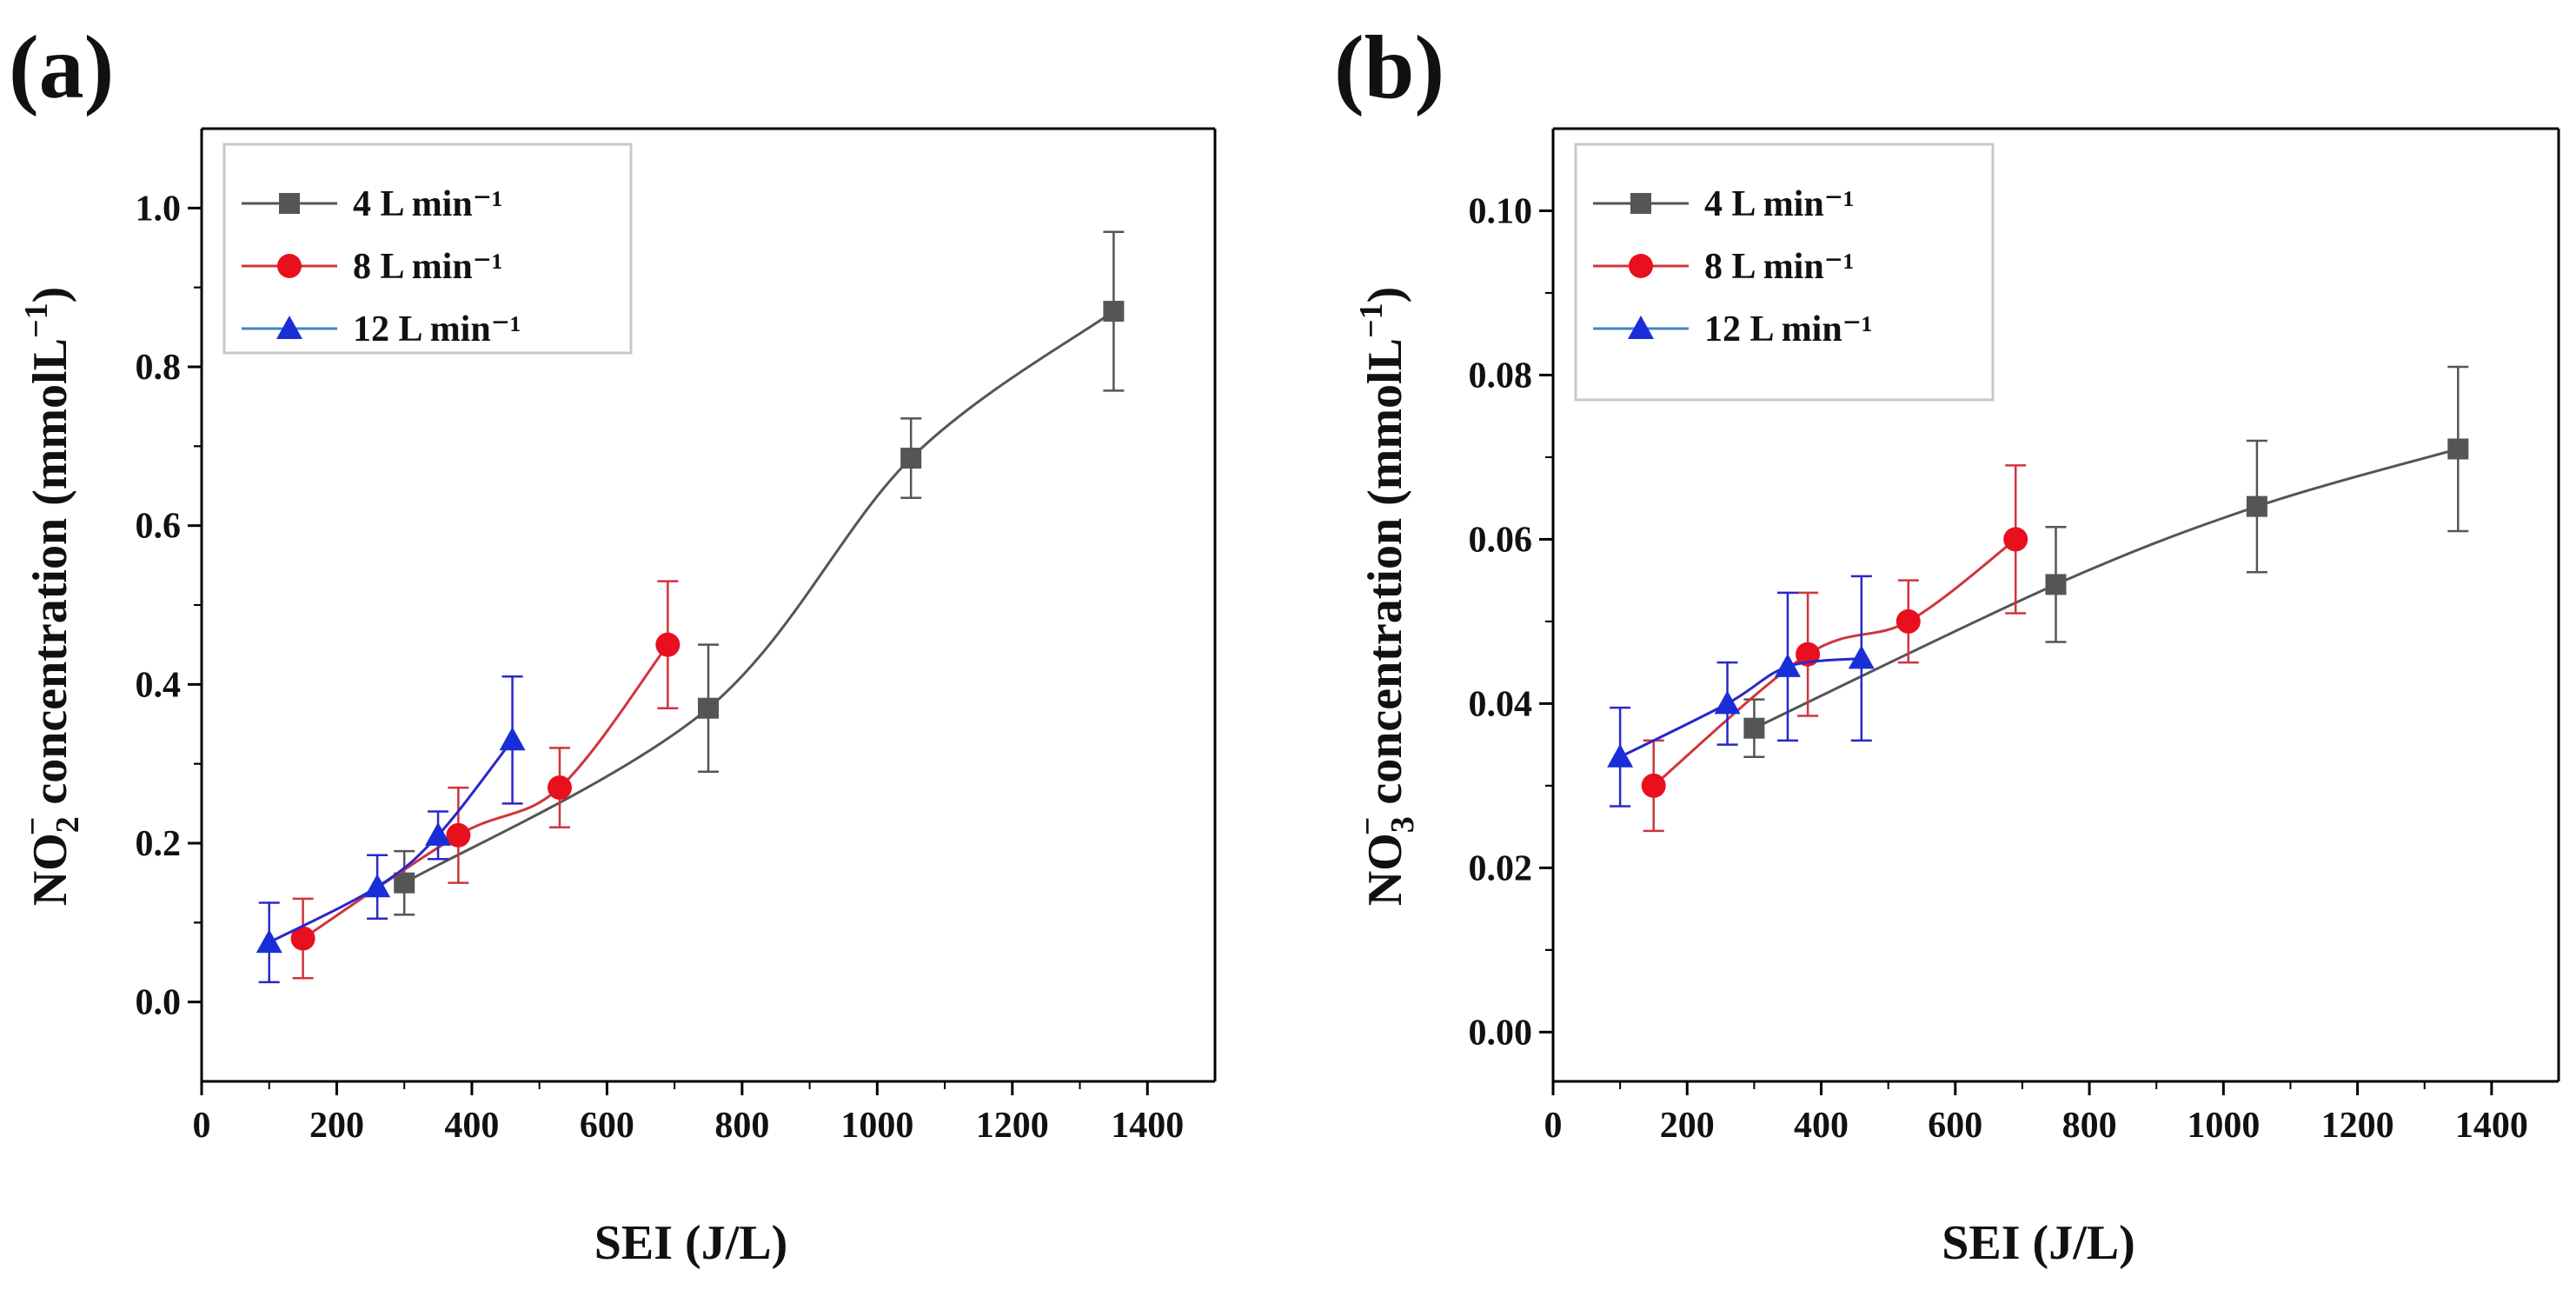 This screenshot has height=1290, width=2576. What do you see at coordinates (1501, 704) in the screenshot?
I see `y-tick-label: 0.04` at bounding box center [1501, 704].